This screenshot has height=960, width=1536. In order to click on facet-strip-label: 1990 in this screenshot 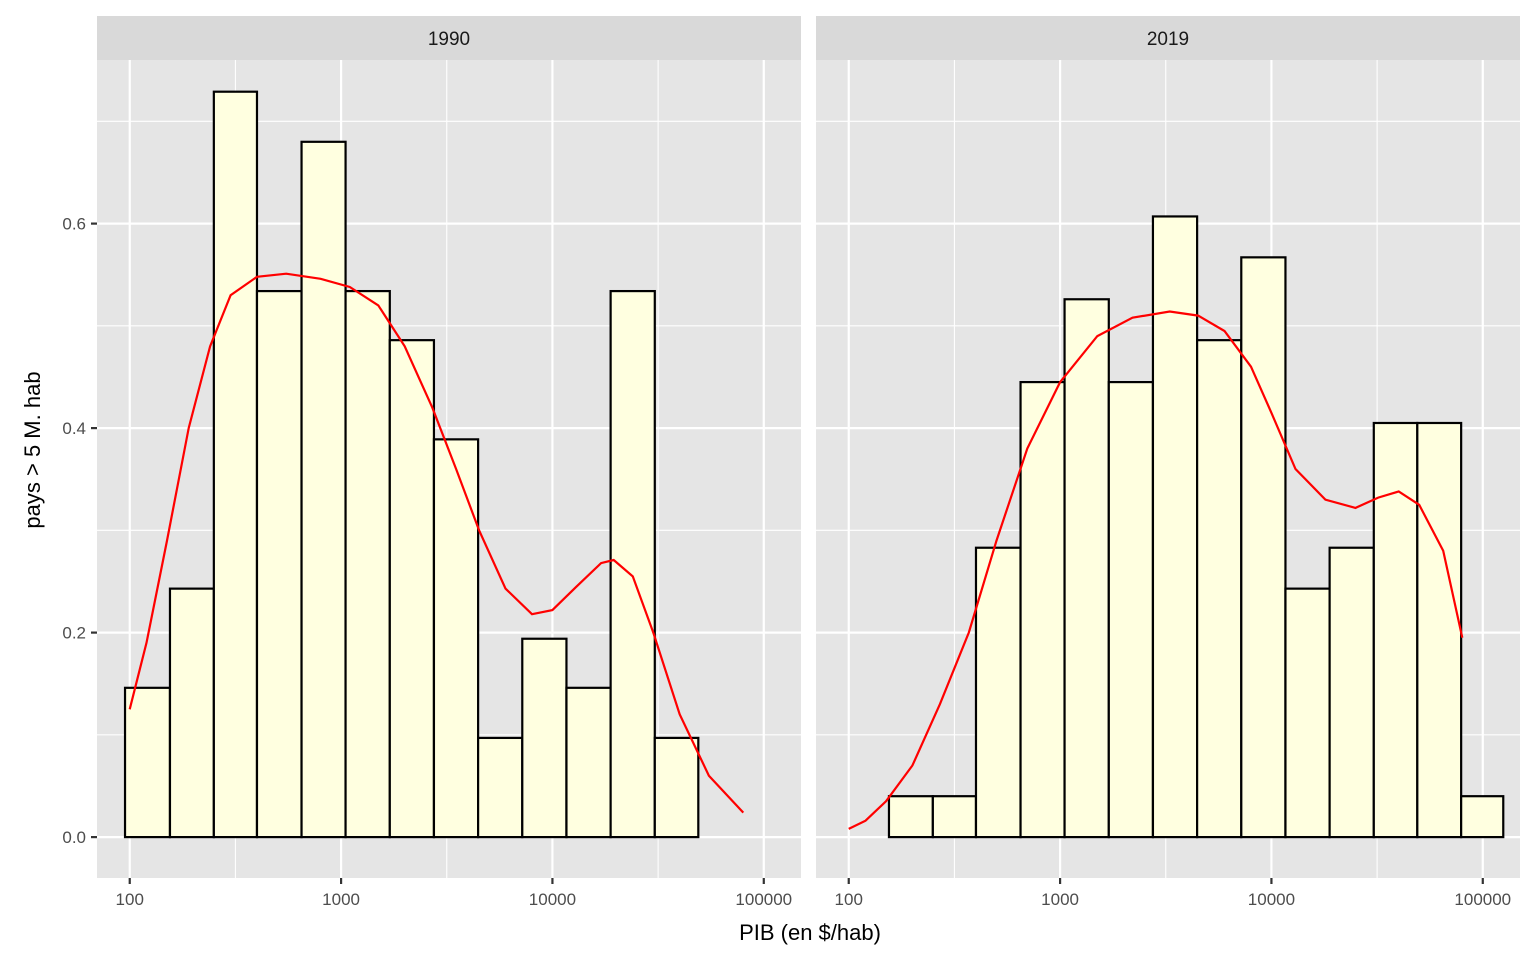, I will do `click(449, 39)`.